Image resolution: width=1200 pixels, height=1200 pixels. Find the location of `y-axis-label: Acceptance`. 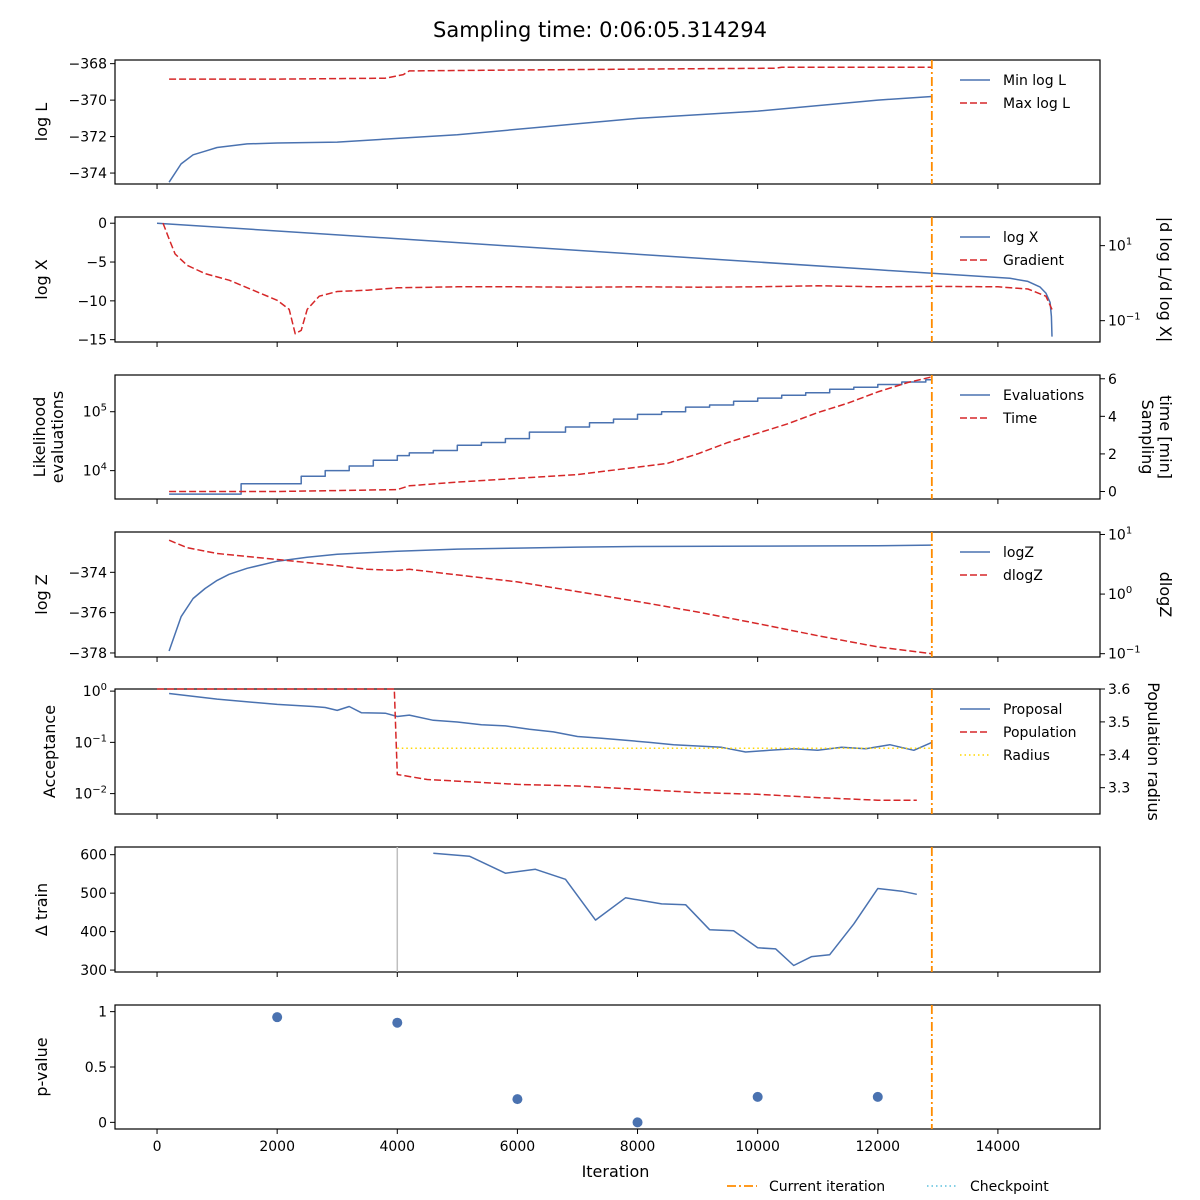

y-axis-label: Acceptance is located at coordinates (49, 751).